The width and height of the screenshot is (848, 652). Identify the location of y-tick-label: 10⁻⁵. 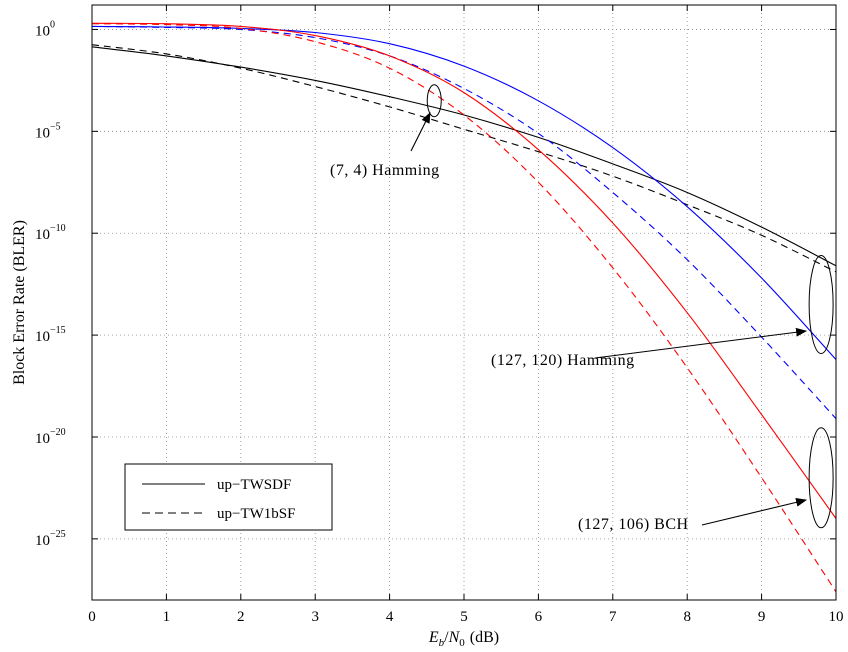
(48, 131).